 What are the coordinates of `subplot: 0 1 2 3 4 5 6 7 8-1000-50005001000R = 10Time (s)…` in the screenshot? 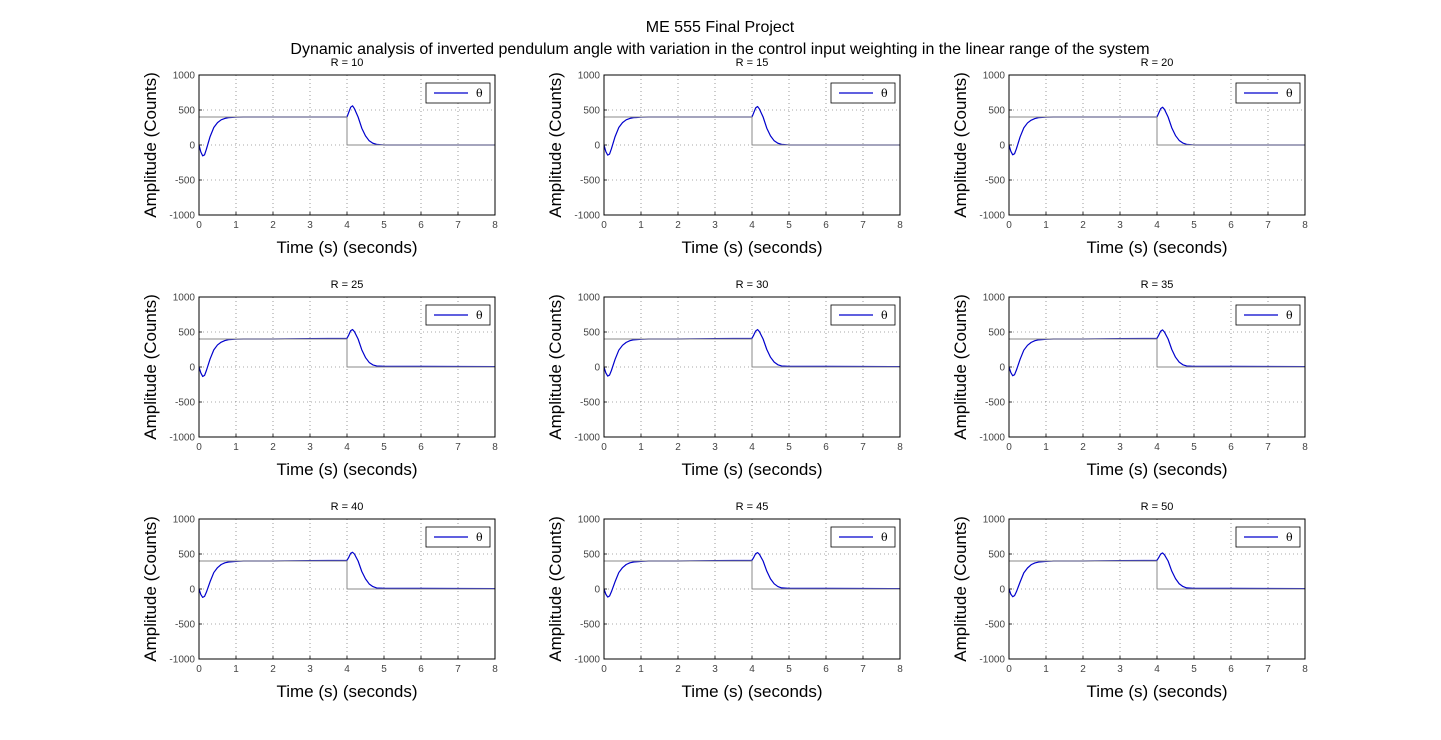 It's located at (319, 157).